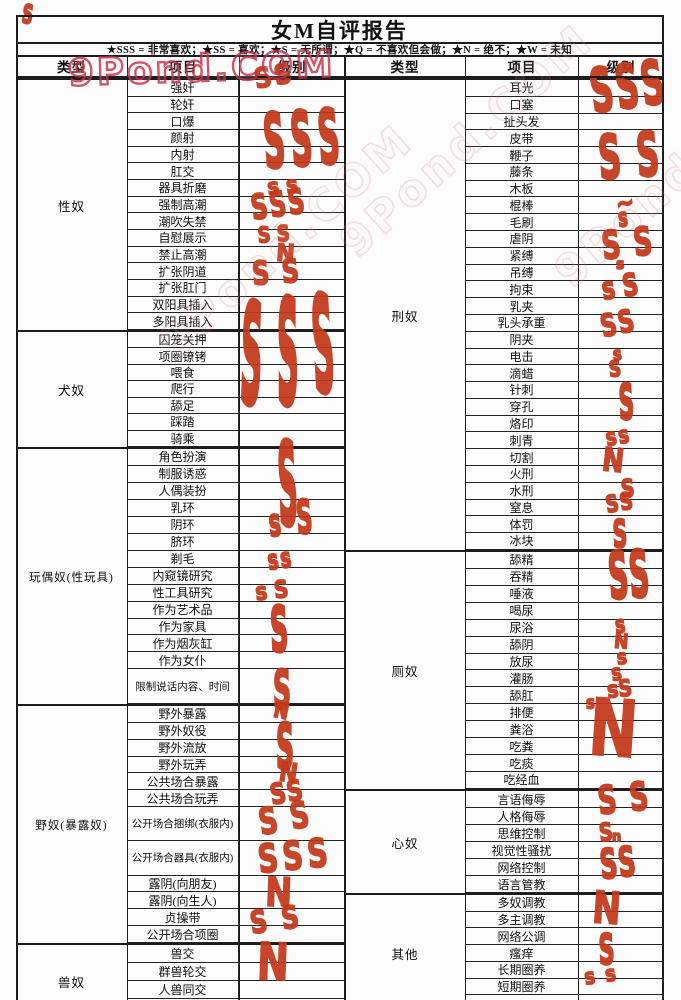 The height and width of the screenshot is (1000, 681). I want to click on table-row: 毛刷, so click(564, 223).